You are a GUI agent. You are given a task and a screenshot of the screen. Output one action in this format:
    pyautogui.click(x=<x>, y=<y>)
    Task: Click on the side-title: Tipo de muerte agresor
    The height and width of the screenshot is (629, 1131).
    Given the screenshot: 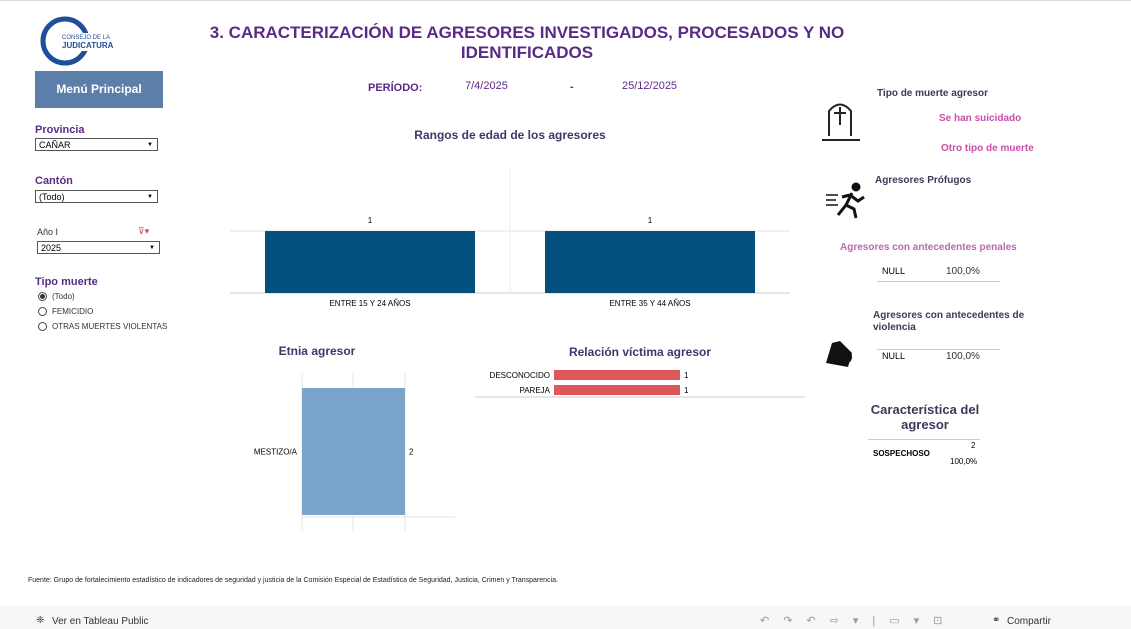 What is the action you would take?
    pyautogui.click(x=932, y=93)
    